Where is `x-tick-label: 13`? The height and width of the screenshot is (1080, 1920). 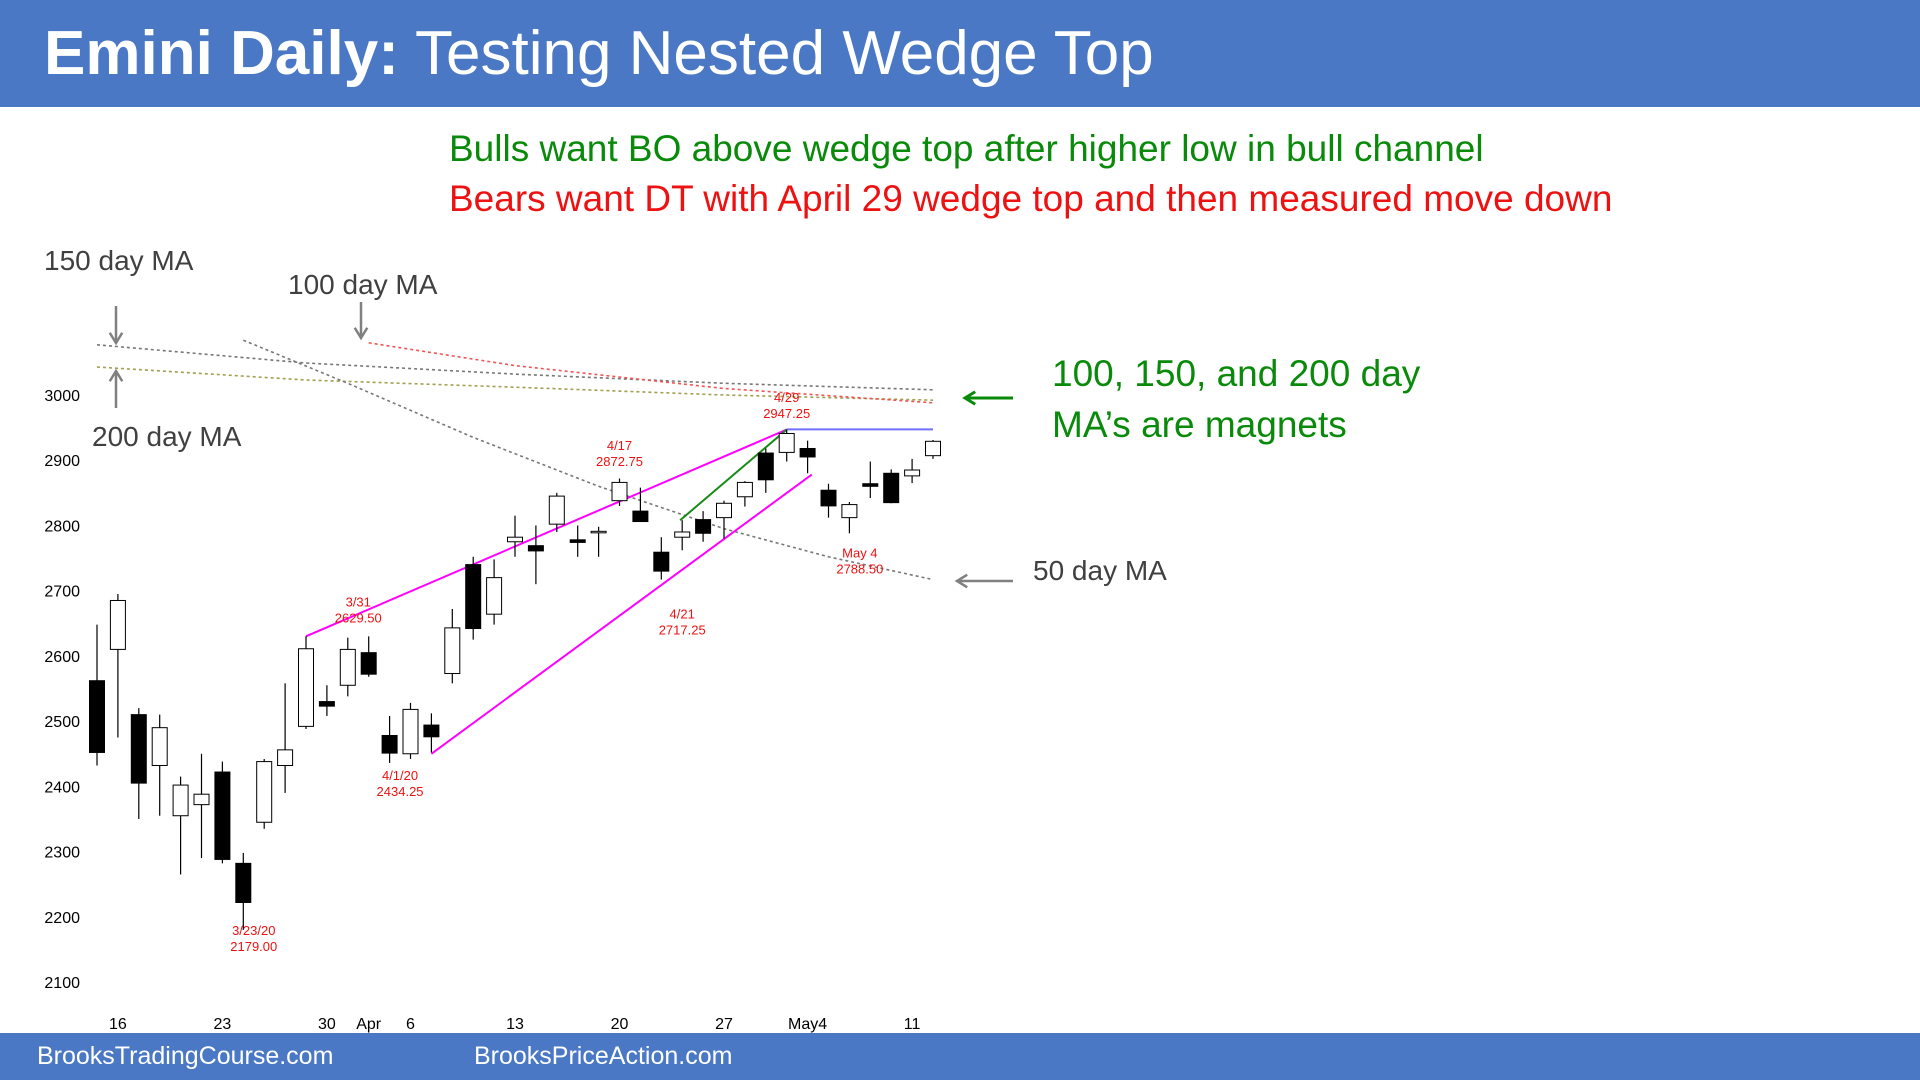 x-tick-label: 13 is located at coordinates (515, 1024).